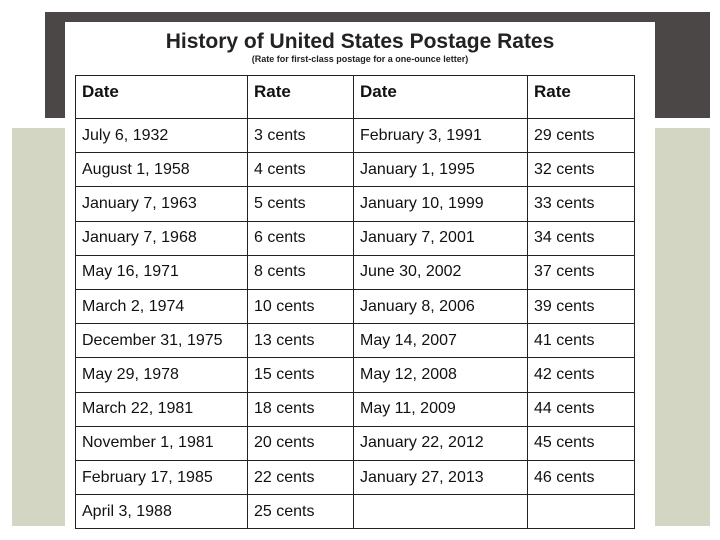 Image resolution: width=720 pixels, height=540 pixels. I want to click on table-cell: March 2, 1974, so click(161, 307).